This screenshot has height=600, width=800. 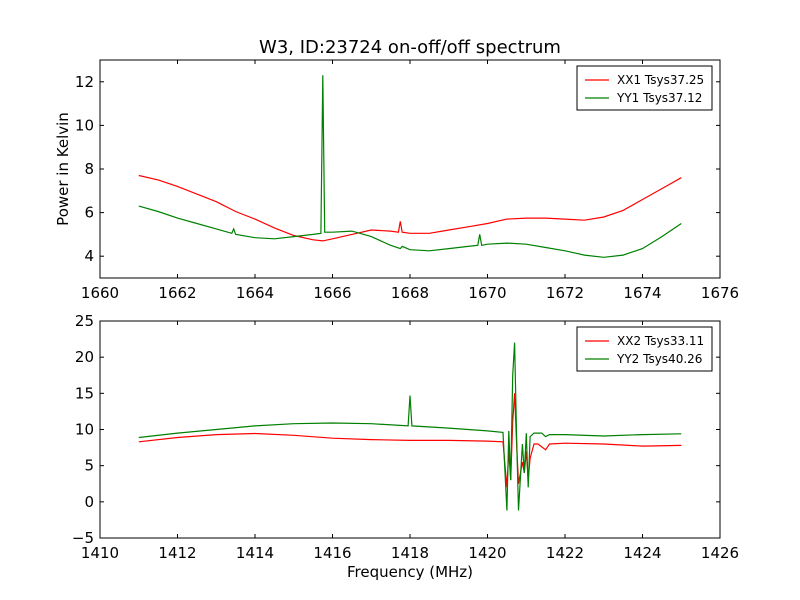 I want to click on x-tick-label: 1412, so click(x=177, y=553).